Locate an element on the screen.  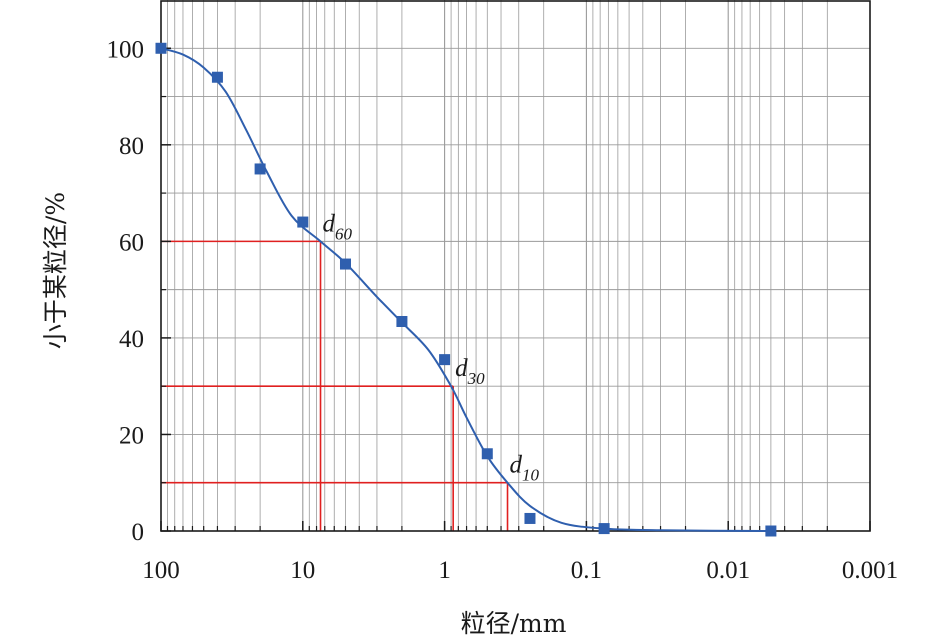
x-axis-title: 粒径/mm is located at coordinates (514, 623).